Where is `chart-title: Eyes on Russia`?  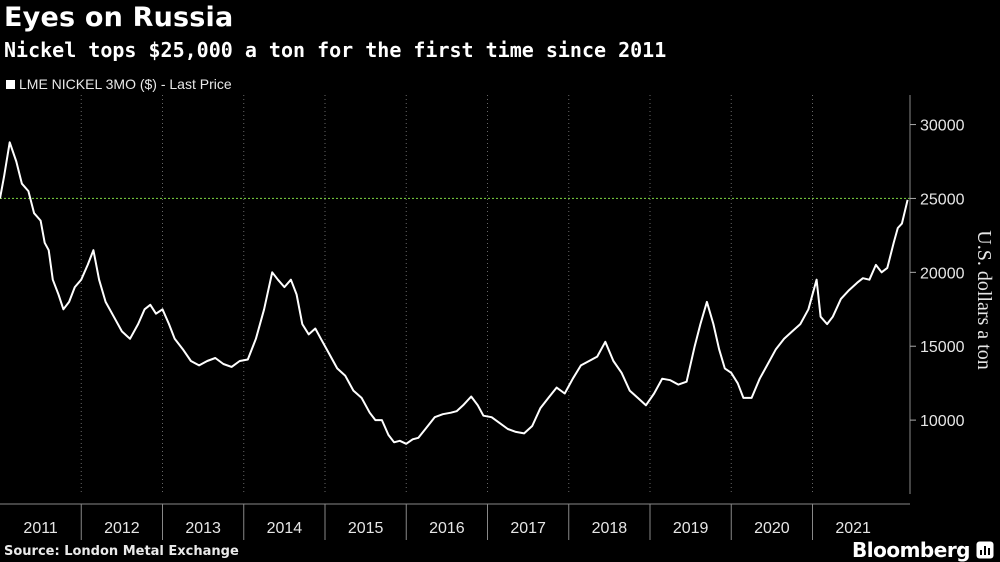
chart-title: Eyes on Russia is located at coordinates (119, 17).